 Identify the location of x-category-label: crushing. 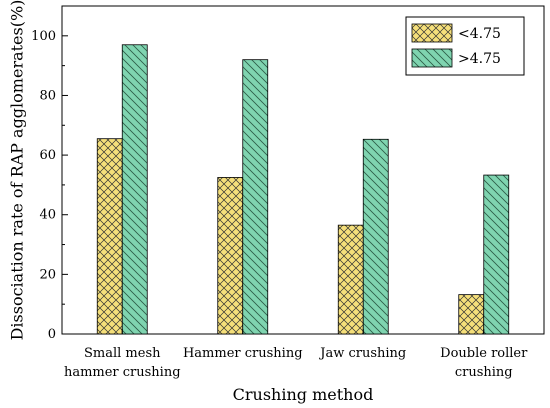
(484, 372).